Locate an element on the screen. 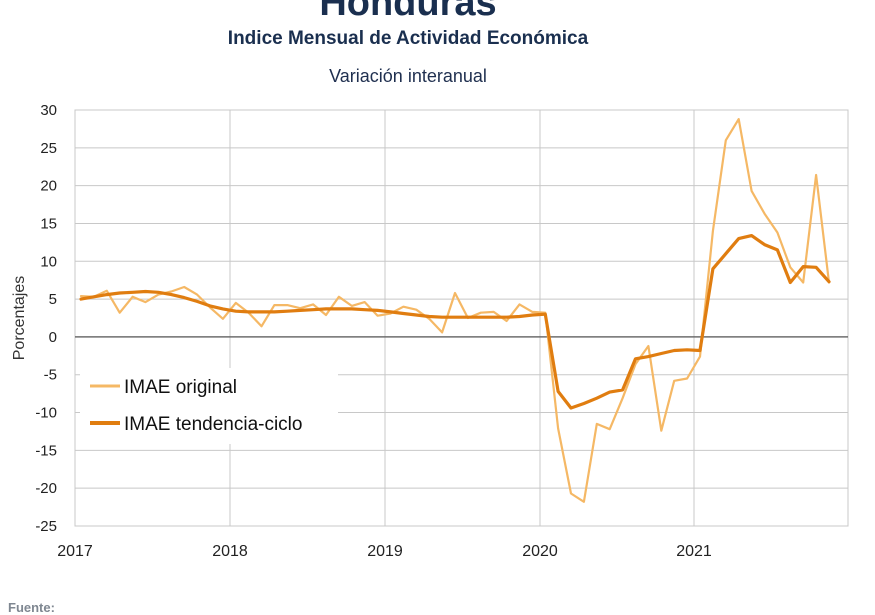 Image resolution: width=875 pixels, height=615 pixels. y-tick-label: 20 is located at coordinates (48, 186).